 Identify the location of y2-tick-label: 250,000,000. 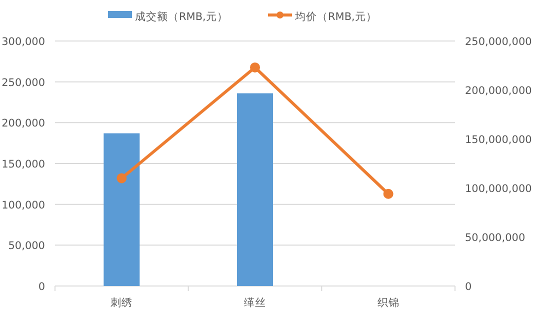
(498, 42).